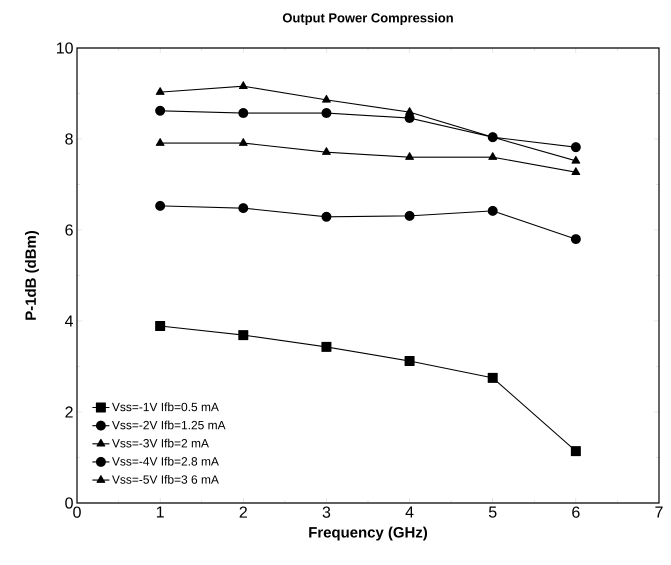 This screenshot has height=565, width=671. Describe the element at coordinates (69, 230) in the screenshot. I see `y-tick-label: 6` at that location.